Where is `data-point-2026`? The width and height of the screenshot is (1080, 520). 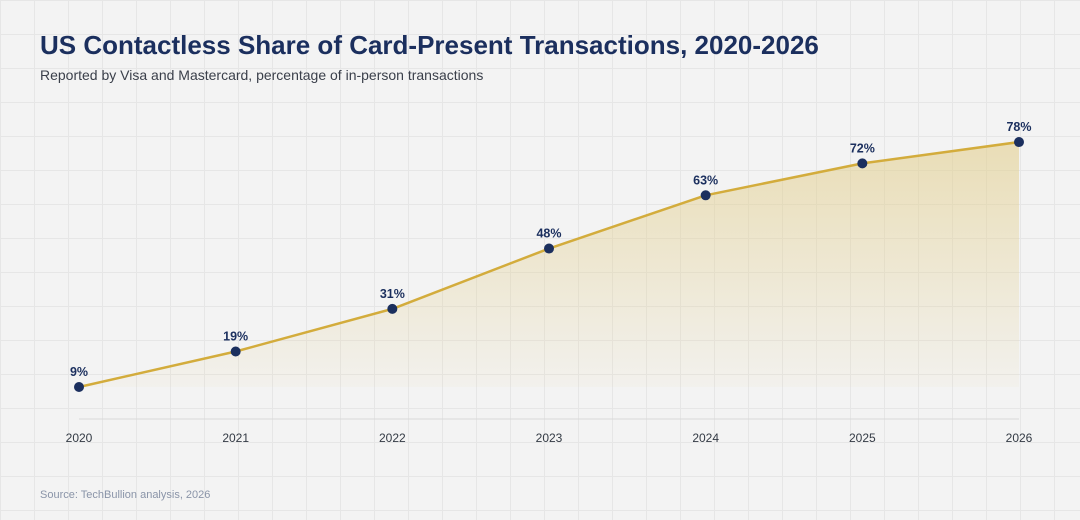 data-point-2026 is located at coordinates (1019, 142).